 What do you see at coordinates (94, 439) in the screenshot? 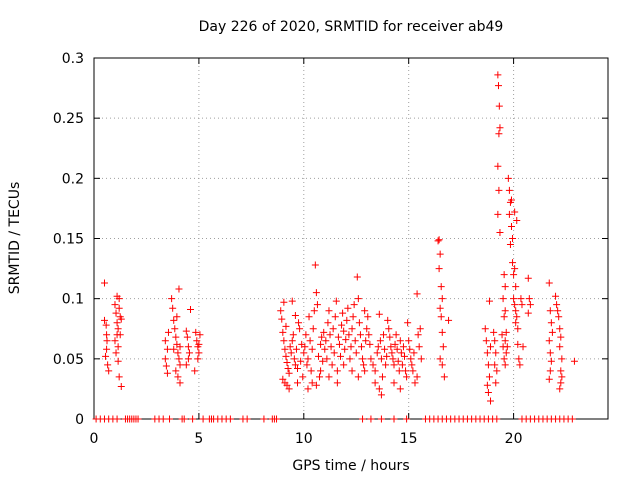
I see `x-tick-label: 0` at bounding box center [94, 439].